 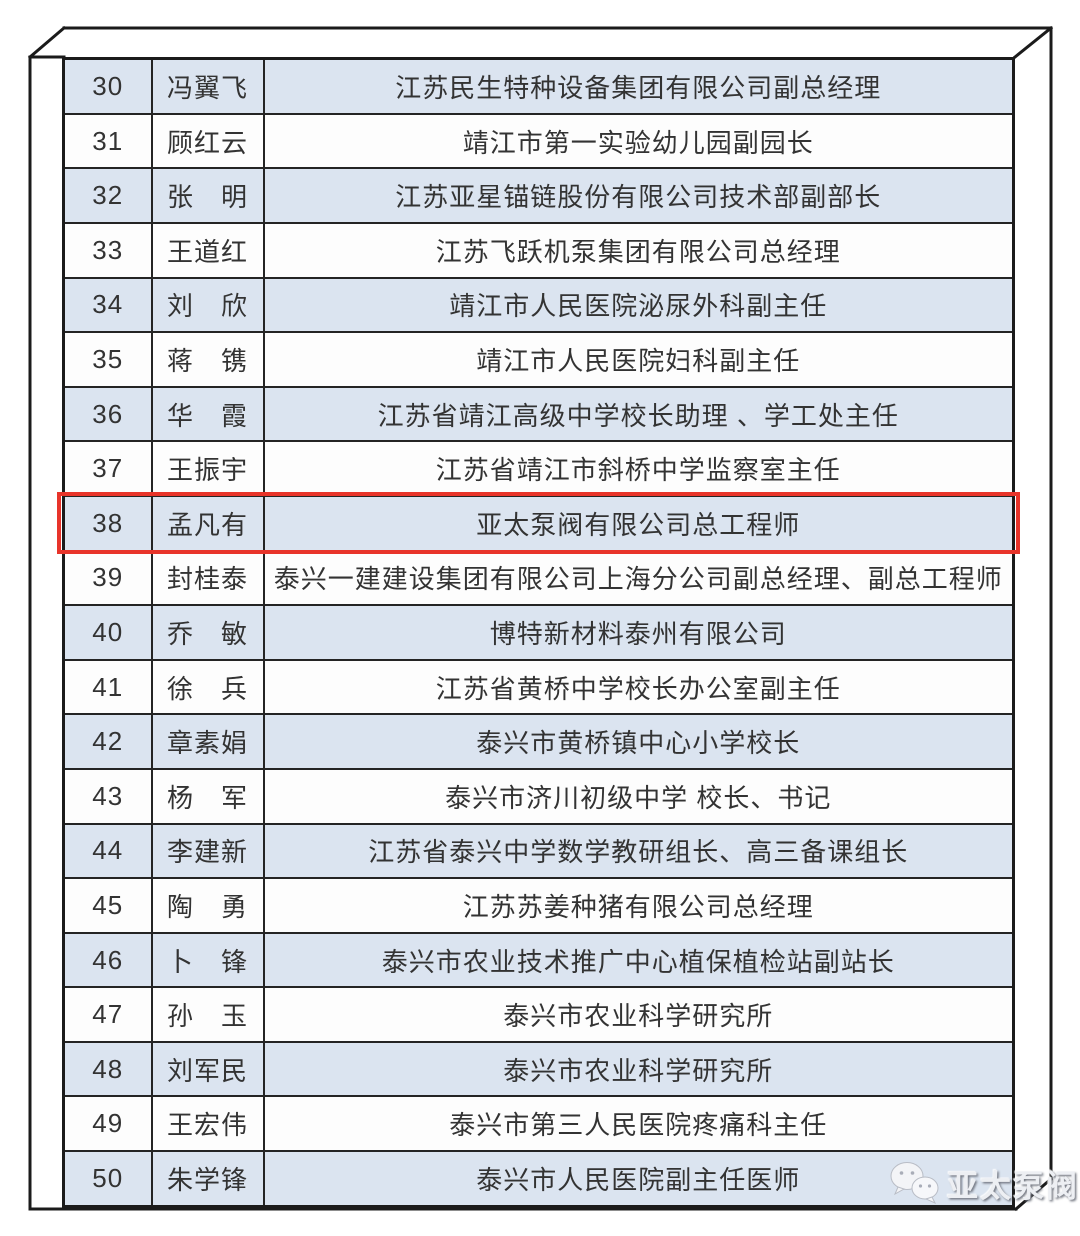 What do you see at coordinates (207, 1179) in the screenshot?
I see `person-name: 朱学锋` at bounding box center [207, 1179].